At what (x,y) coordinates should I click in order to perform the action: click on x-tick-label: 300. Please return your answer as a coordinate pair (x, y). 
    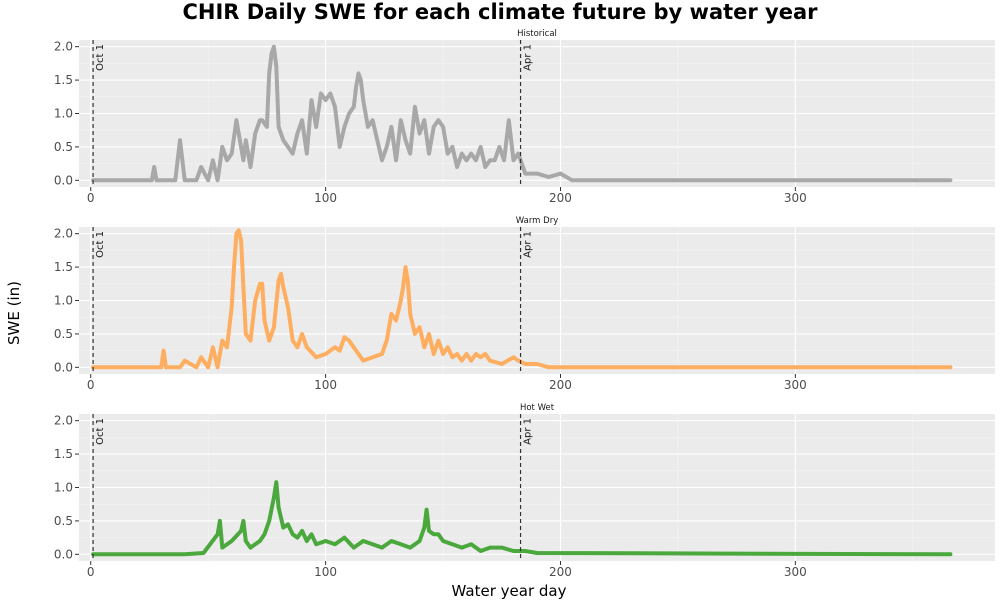
    Looking at the image, I should click on (795, 198).